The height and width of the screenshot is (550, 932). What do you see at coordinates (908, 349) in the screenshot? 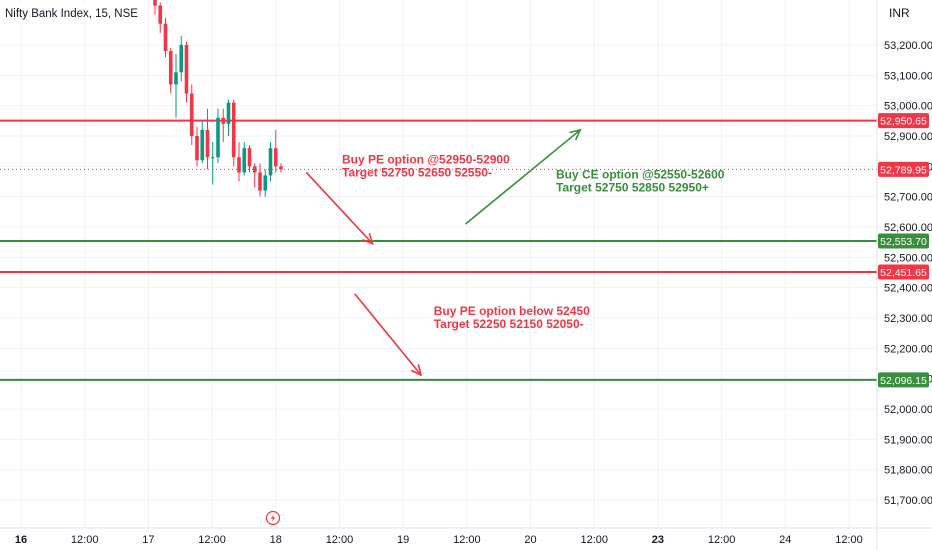
I see `y-tick-label: 52,200.00` at bounding box center [908, 349].